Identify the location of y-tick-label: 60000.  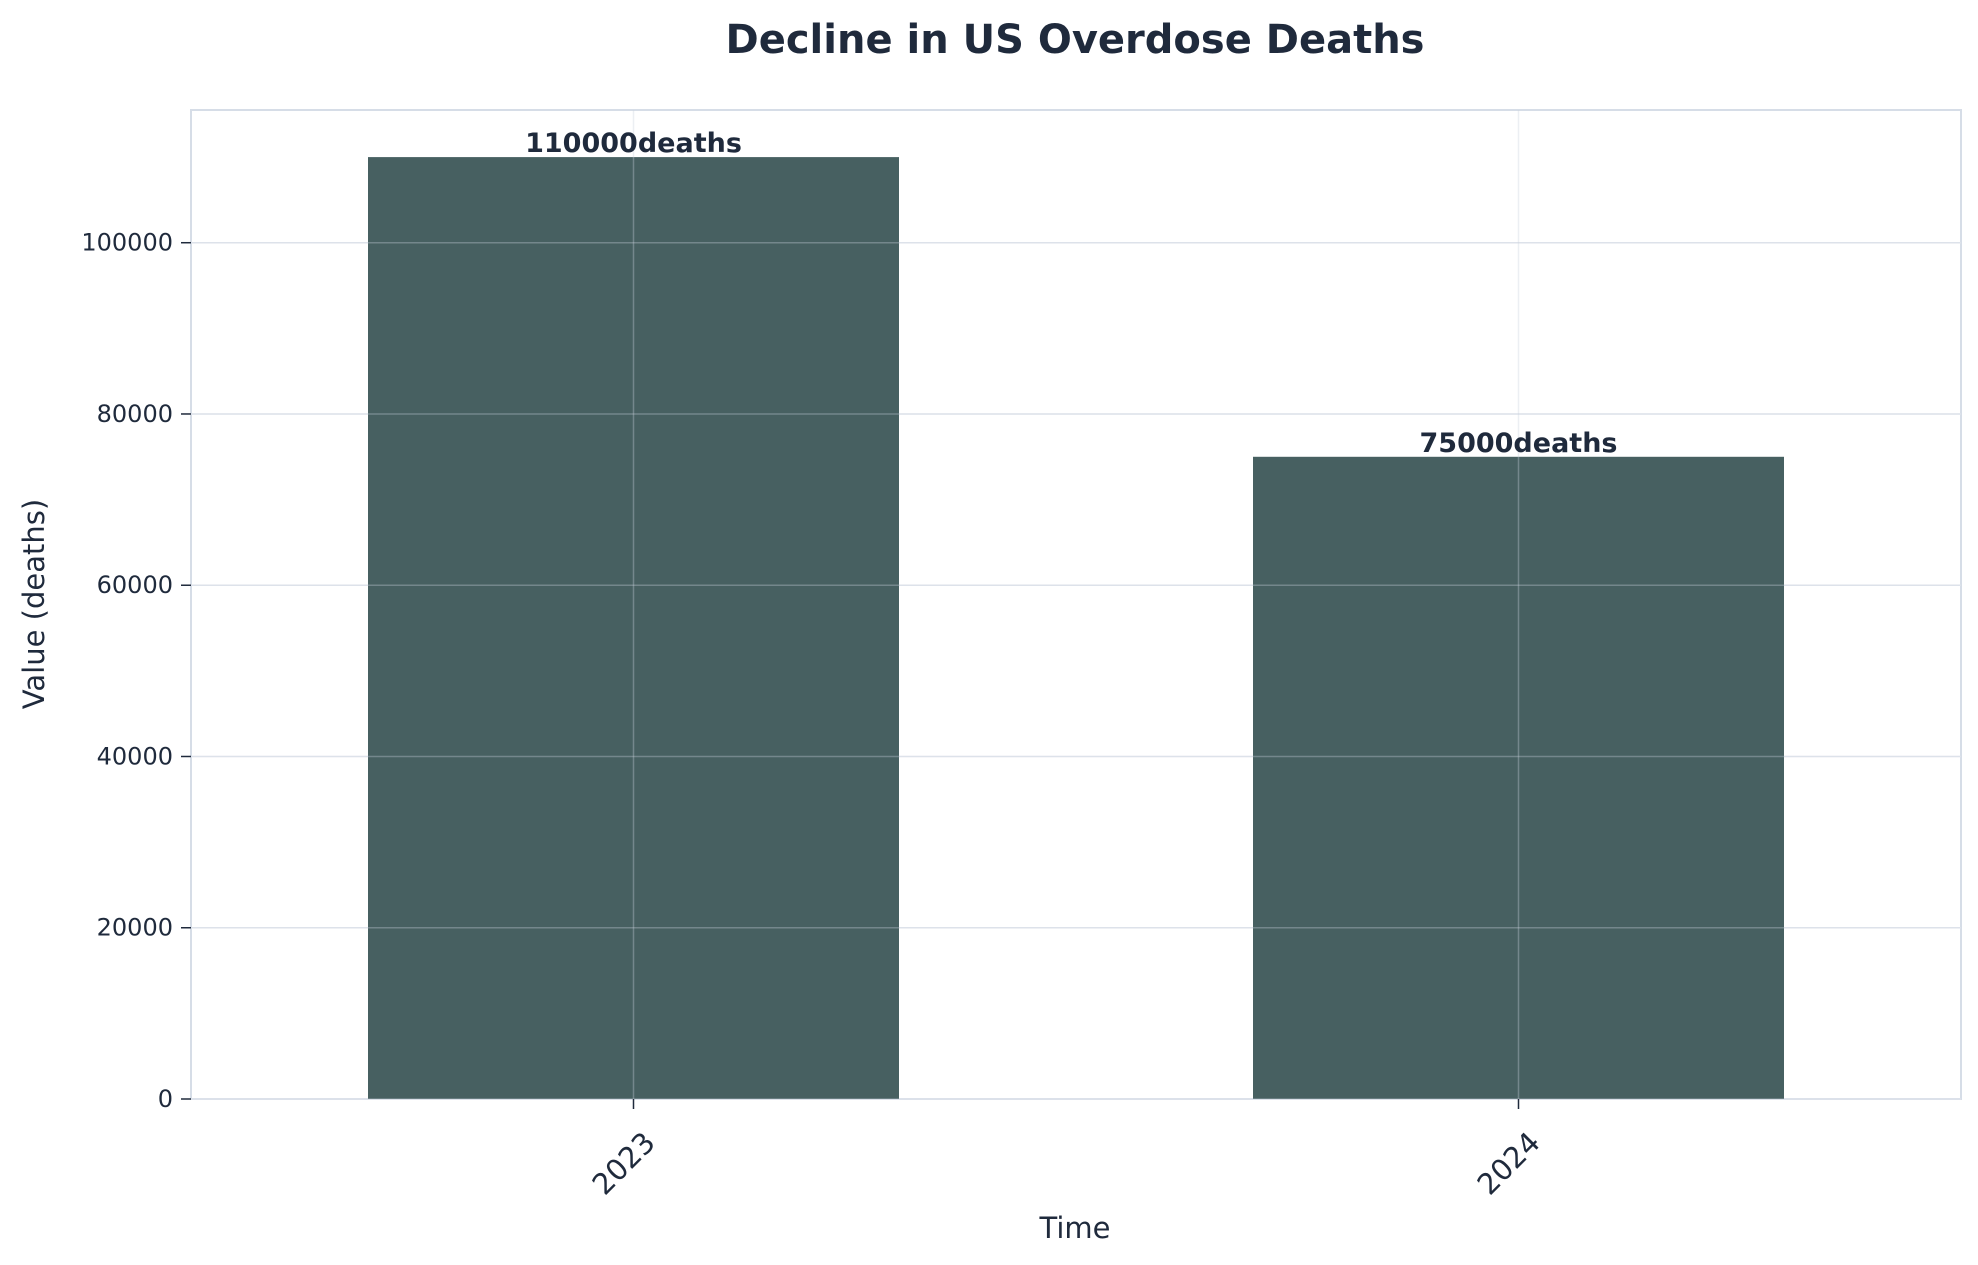
(135, 585).